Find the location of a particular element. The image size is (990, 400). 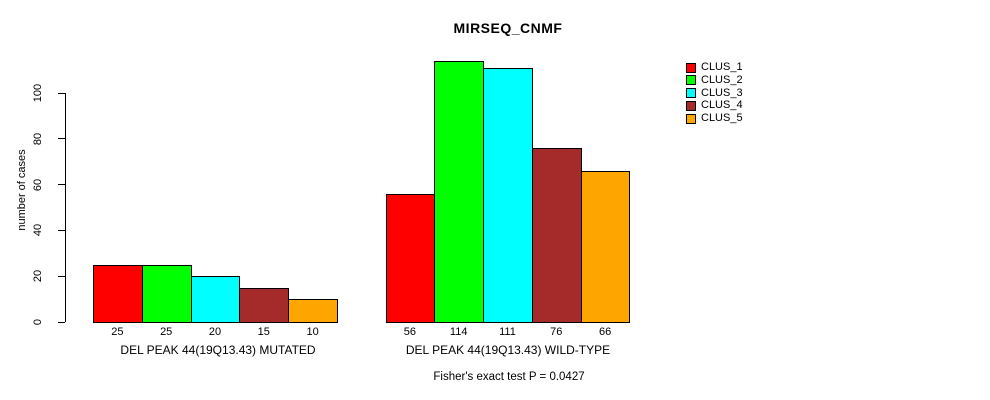

bar-clus_3-group2 is located at coordinates (508, 195).